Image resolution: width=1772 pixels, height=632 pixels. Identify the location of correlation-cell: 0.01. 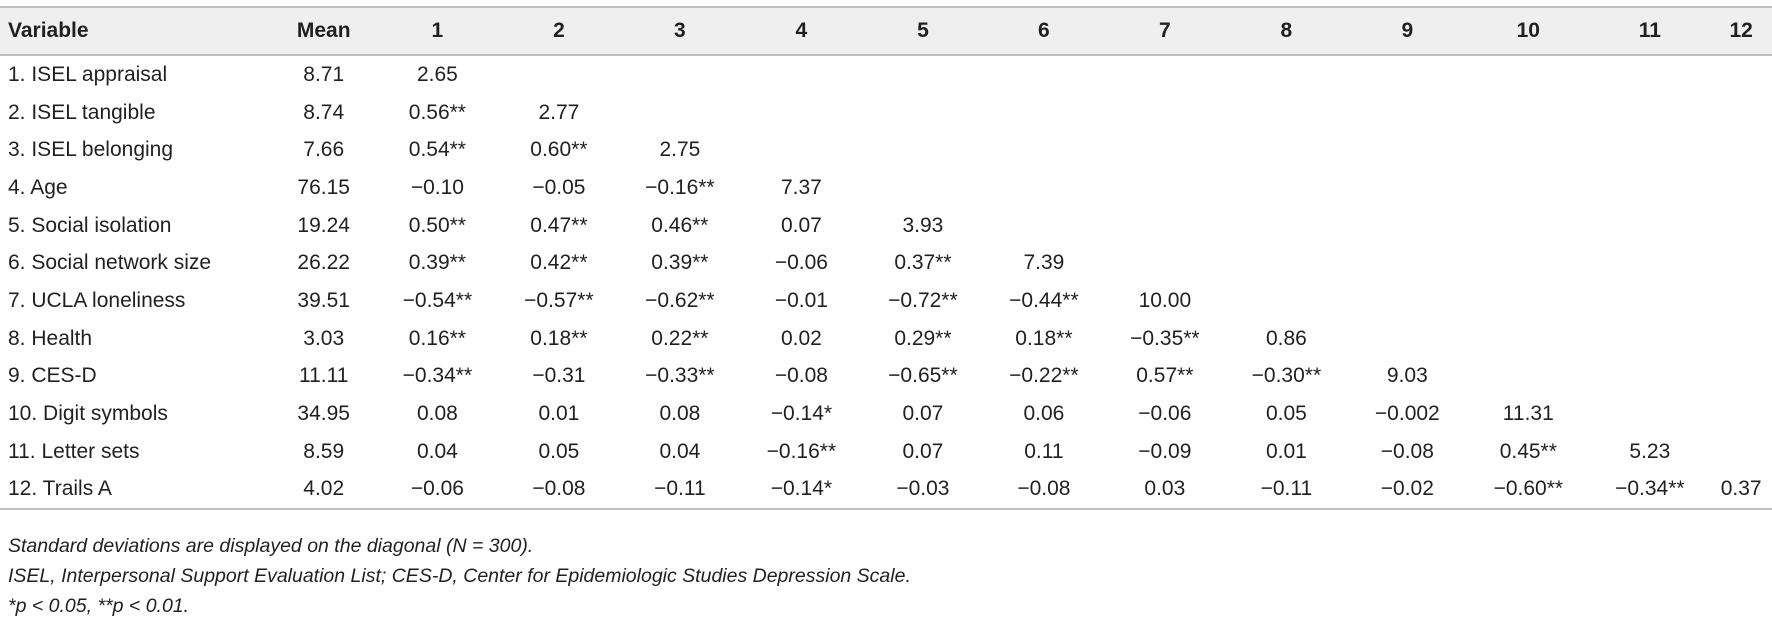
(559, 414).